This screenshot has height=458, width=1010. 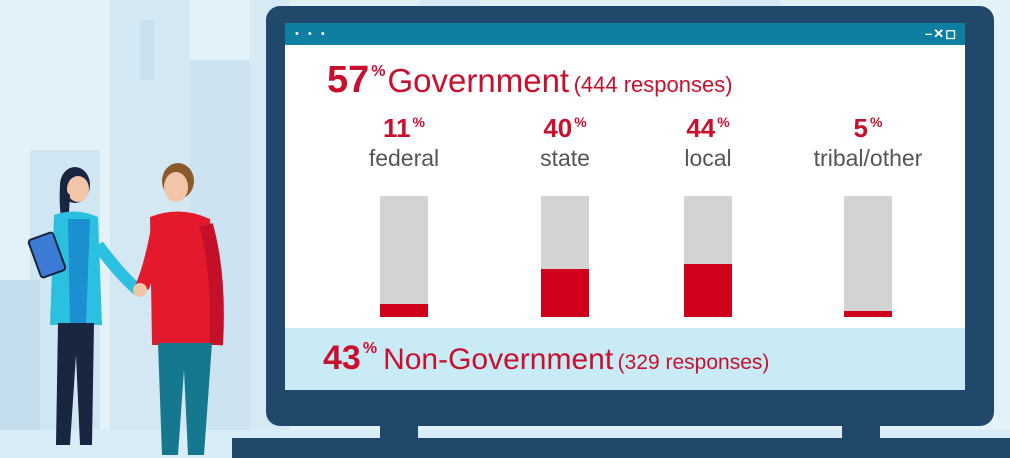 I want to click on category-label-2: 44% local, so click(x=708, y=142).